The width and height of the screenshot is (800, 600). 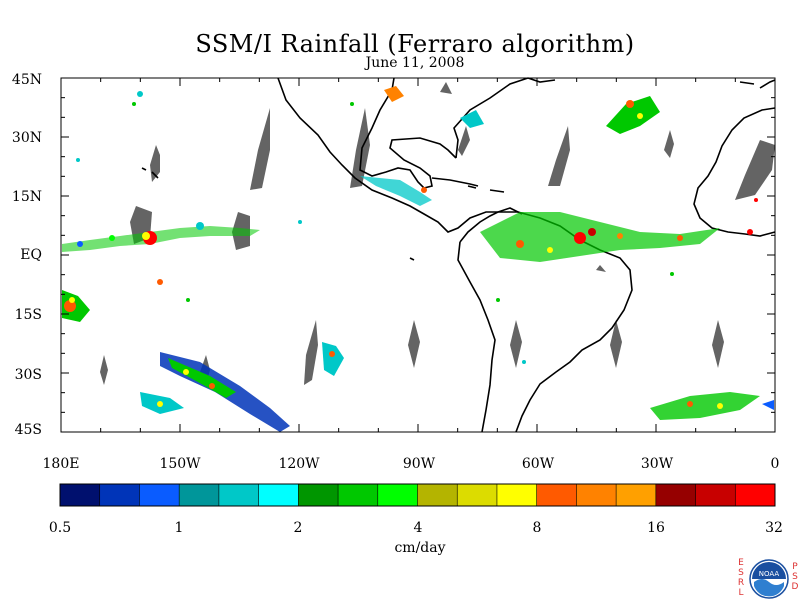 What do you see at coordinates (299, 464) in the screenshot?
I see `lon-label: 120W` at bounding box center [299, 464].